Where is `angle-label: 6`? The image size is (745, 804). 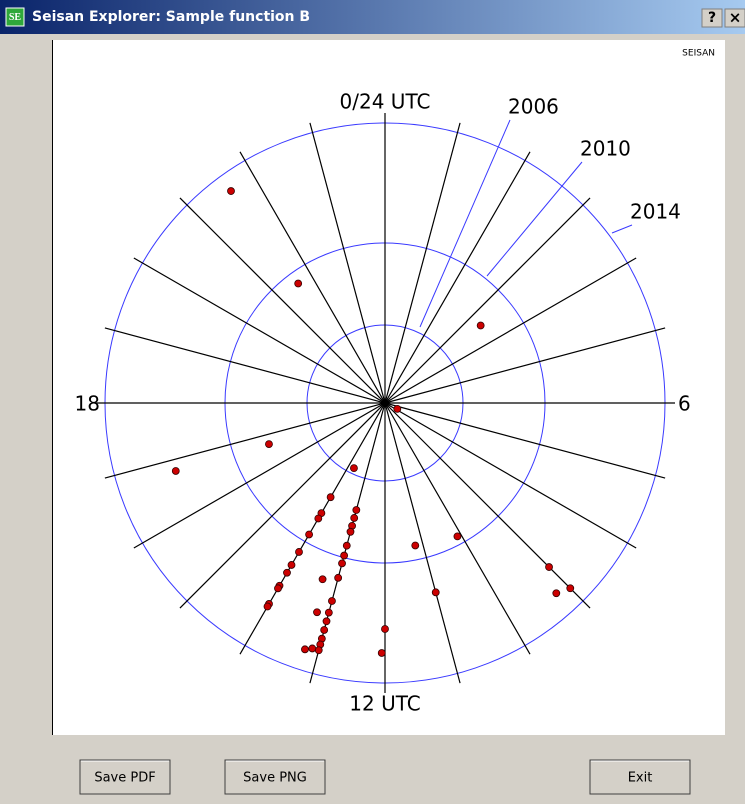 angle-label: 6 is located at coordinates (684, 404).